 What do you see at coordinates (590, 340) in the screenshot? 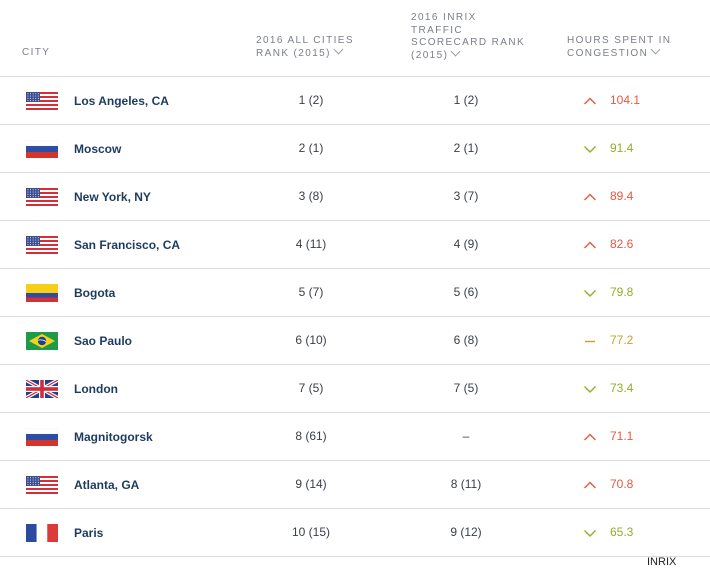
I see `dash-icon` at bounding box center [590, 340].